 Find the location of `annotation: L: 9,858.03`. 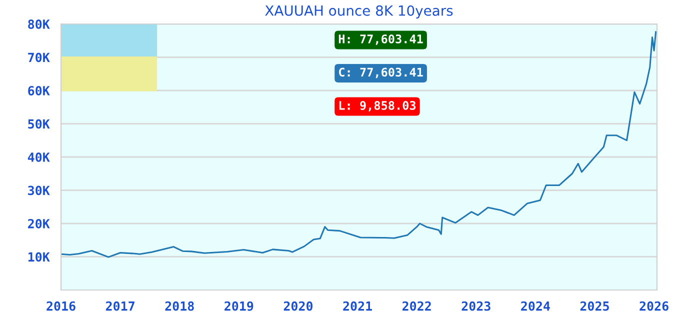

annotation: L: 9,858.03 is located at coordinates (377, 106).